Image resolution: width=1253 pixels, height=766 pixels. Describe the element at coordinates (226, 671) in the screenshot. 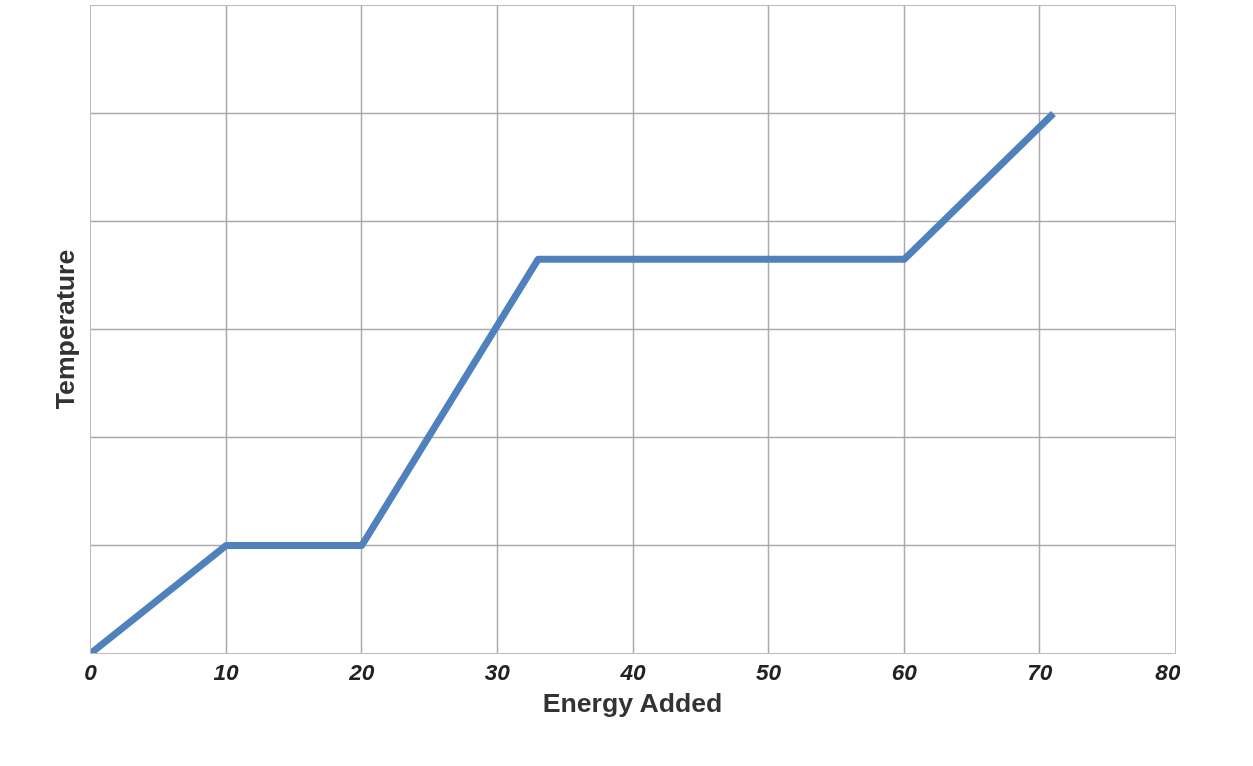

I see `x-tick-label: 10` at that location.